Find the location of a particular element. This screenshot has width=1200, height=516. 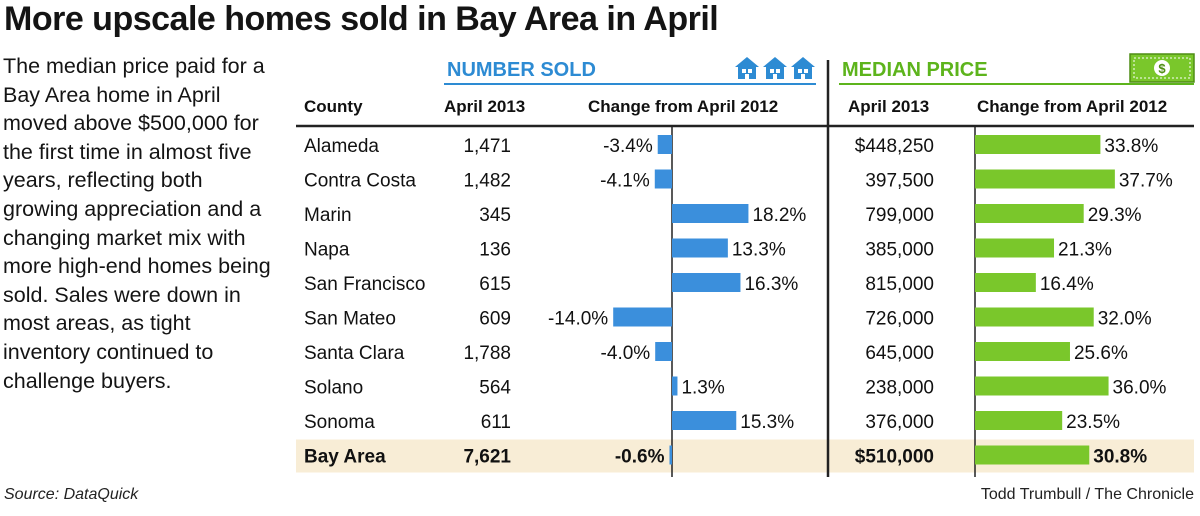

total-price-value: $510,000 is located at coordinates (894, 457).